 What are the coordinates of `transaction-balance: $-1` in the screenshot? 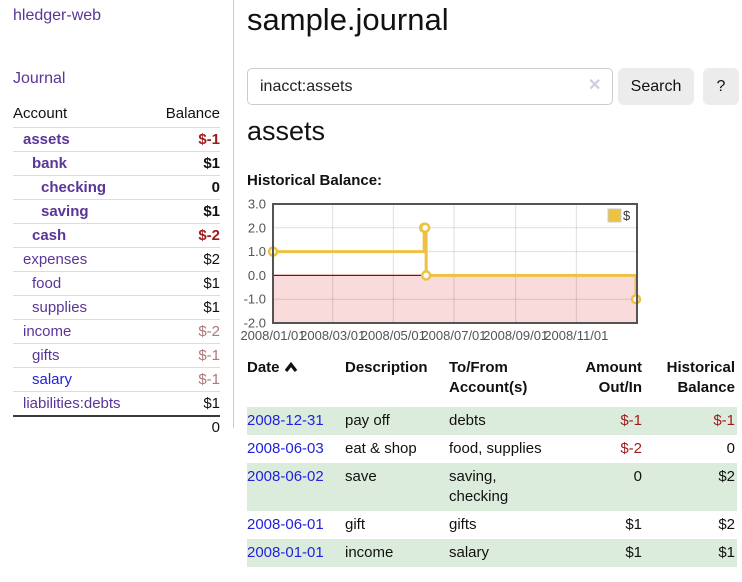 It's located at (724, 420).